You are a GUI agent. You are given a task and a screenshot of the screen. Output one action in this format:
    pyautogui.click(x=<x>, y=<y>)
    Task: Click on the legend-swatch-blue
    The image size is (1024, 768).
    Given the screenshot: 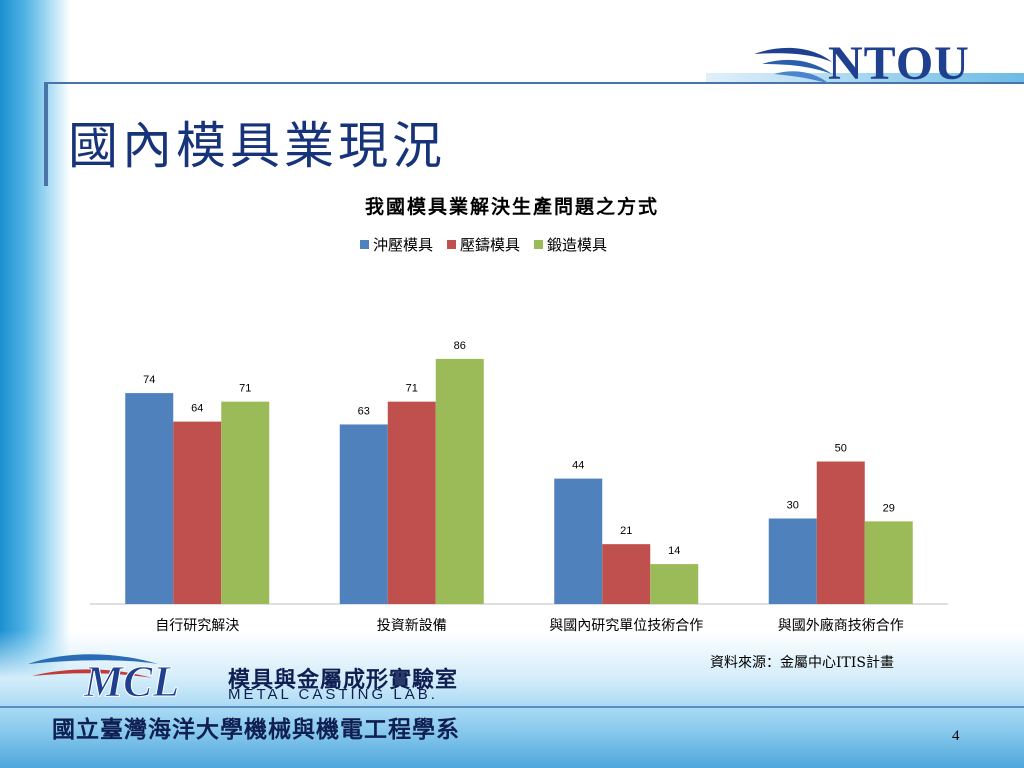 What is the action you would take?
    pyautogui.click(x=364, y=244)
    